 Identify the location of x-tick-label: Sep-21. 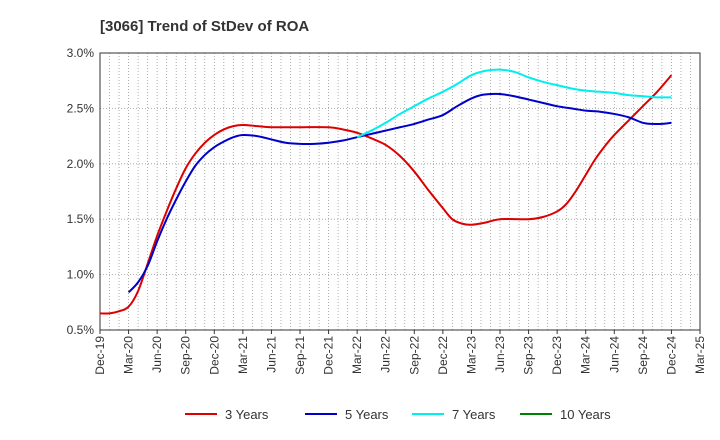
(300, 355).